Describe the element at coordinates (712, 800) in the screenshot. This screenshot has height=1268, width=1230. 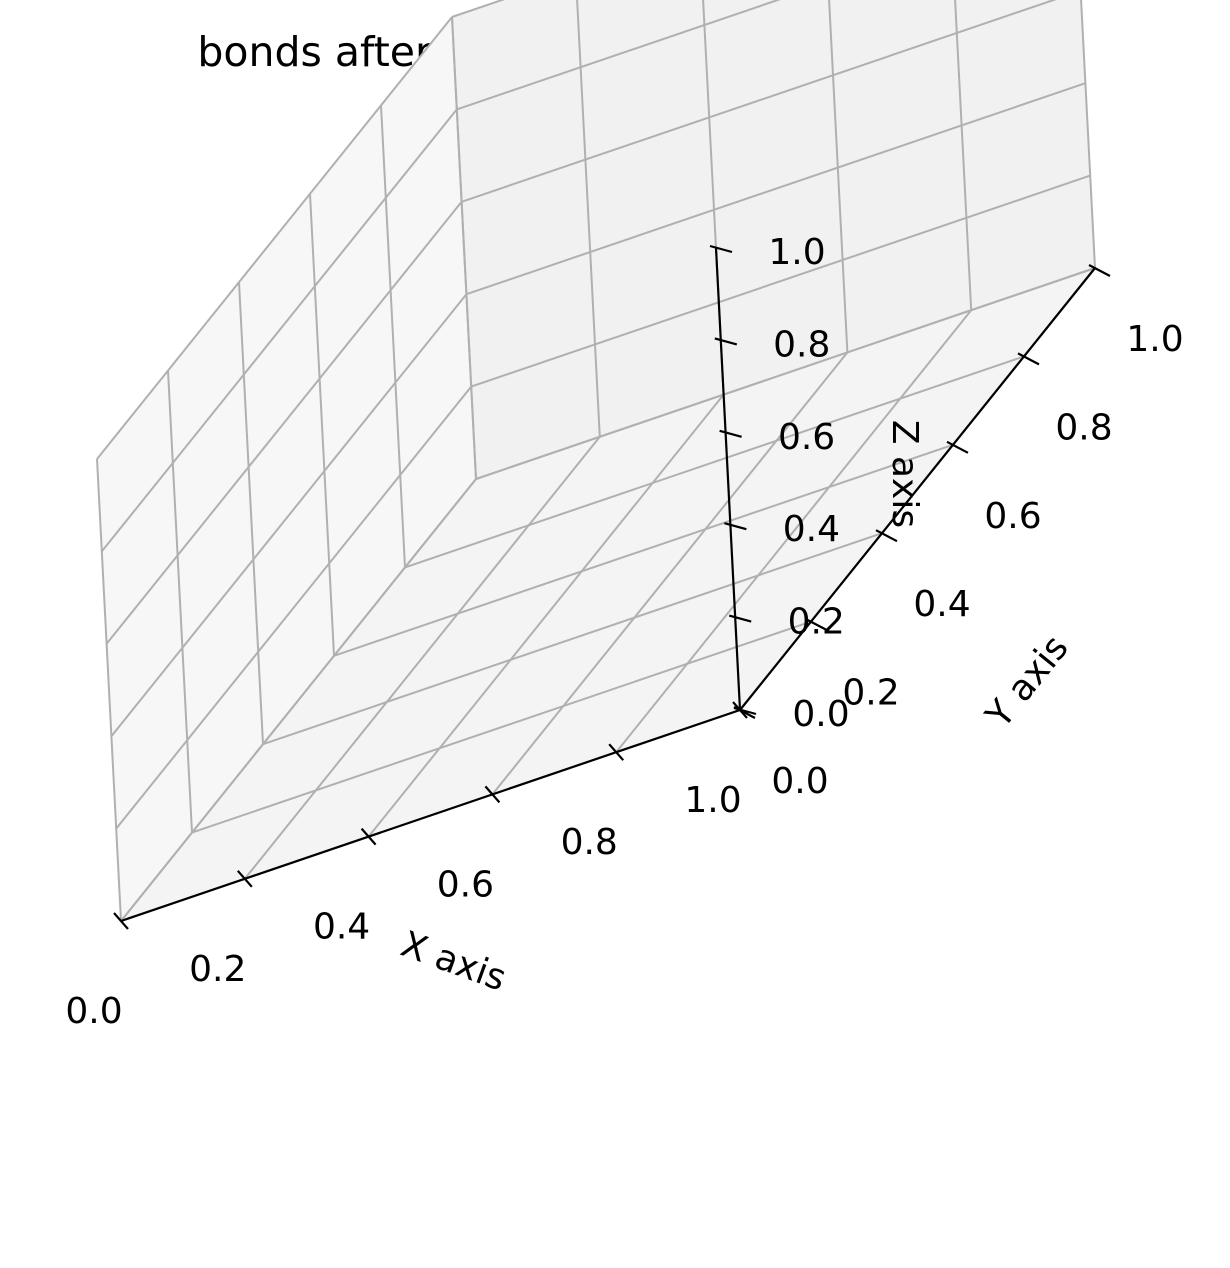
I see `x-tick-label: 1.0` at that location.